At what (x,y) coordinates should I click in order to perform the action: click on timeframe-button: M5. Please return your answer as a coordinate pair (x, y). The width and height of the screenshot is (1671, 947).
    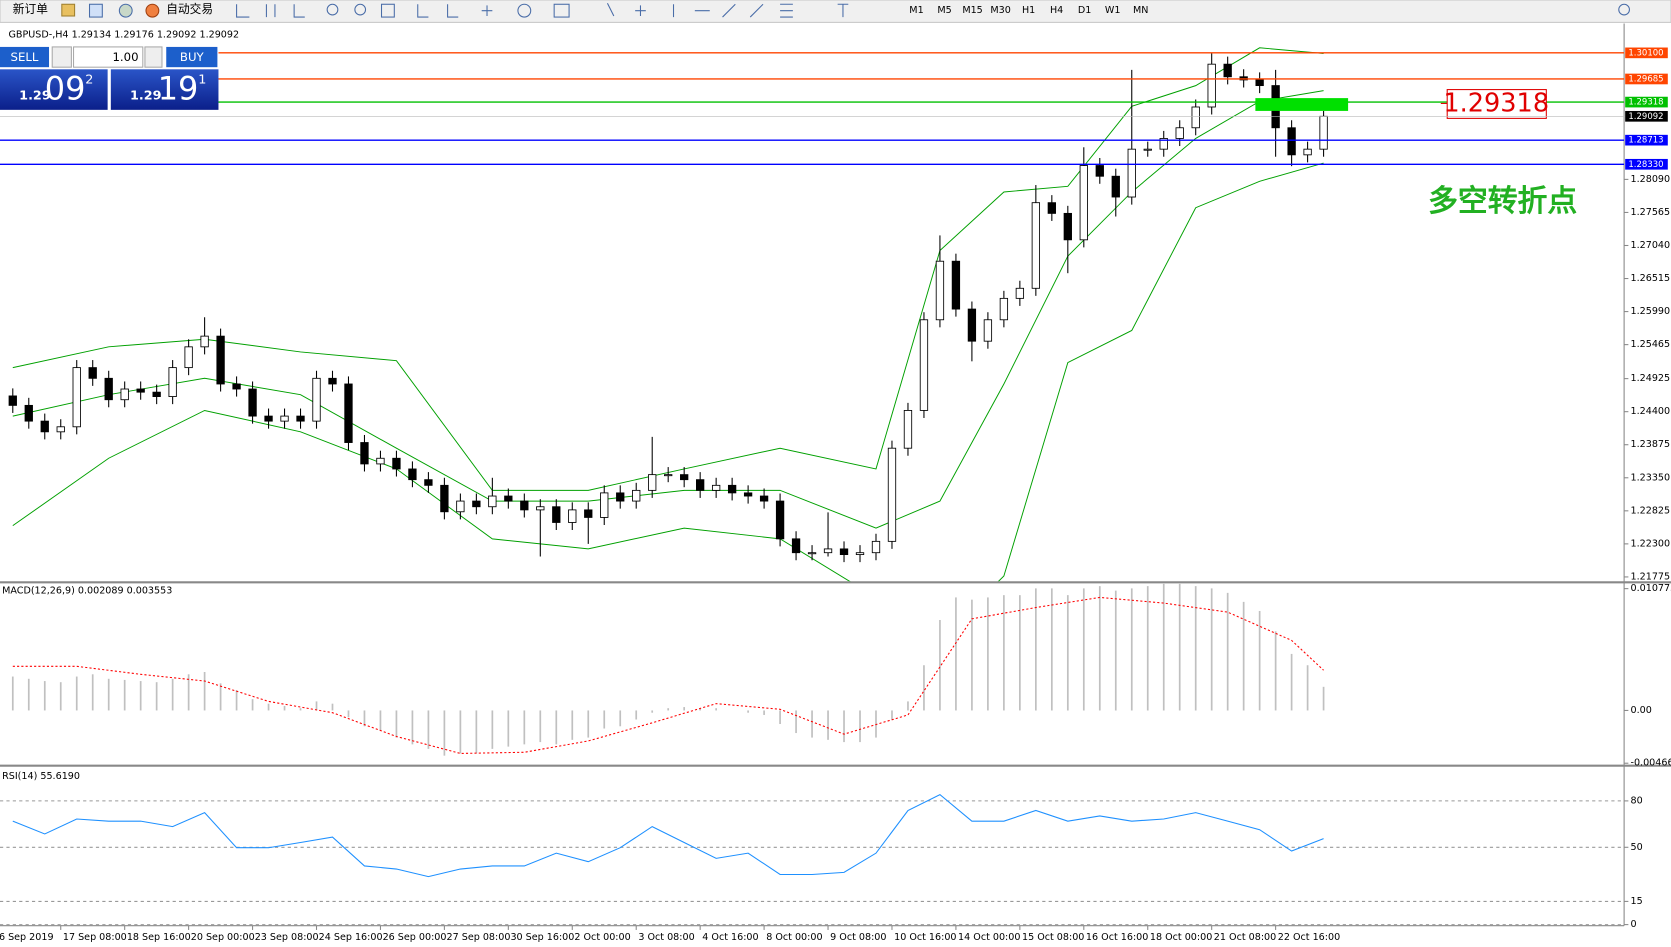
    Looking at the image, I should click on (944, 10).